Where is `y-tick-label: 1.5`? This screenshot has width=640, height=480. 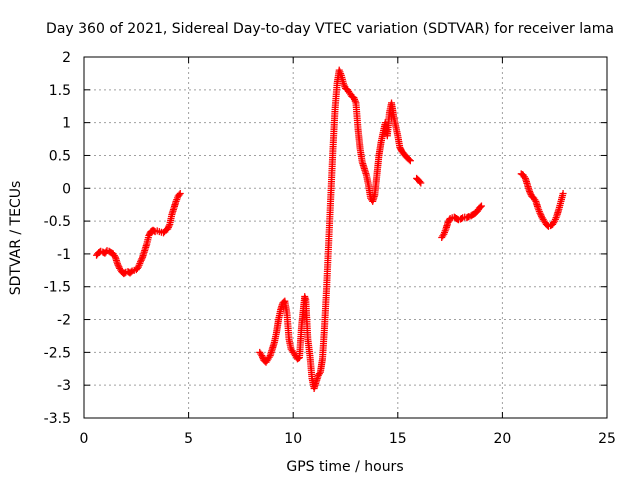 y-tick-label: 1.5 is located at coordinates (60, 91).